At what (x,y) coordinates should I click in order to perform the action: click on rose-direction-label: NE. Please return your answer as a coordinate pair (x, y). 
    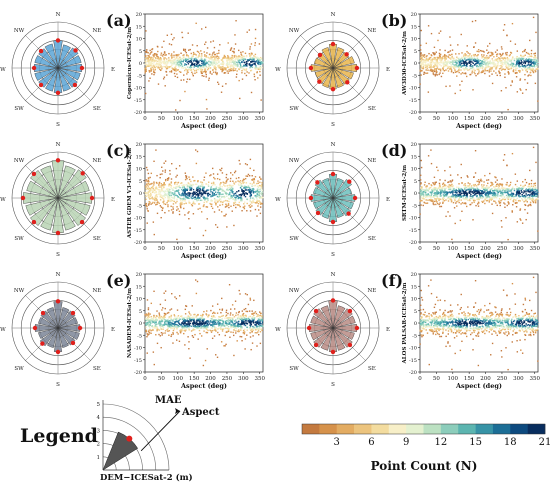
    Looking at the image, I should click on (96, 161).